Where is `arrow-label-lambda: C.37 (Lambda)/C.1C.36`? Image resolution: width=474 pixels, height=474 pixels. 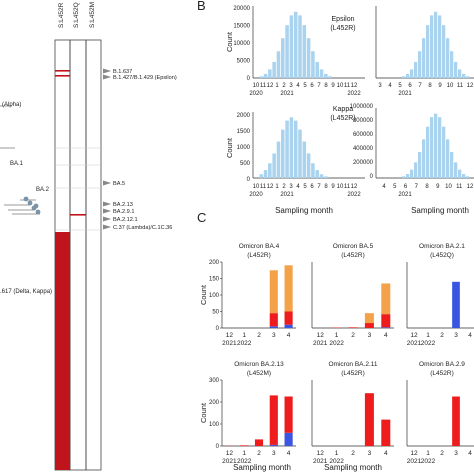 arrow-label-lambda: C.37 (Lambda)/C.1C.36 is located at coordinates (142, 228).